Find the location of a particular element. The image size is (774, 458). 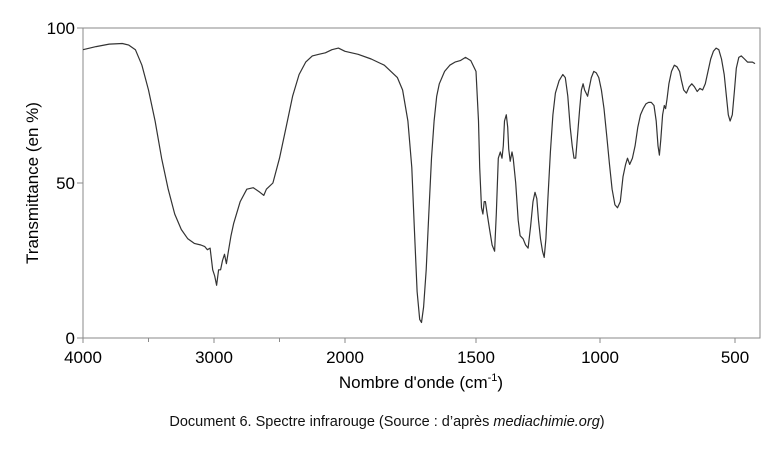

x-axis-title: Nombre d'onde (cm-1) is located at coordinates (421, 382).